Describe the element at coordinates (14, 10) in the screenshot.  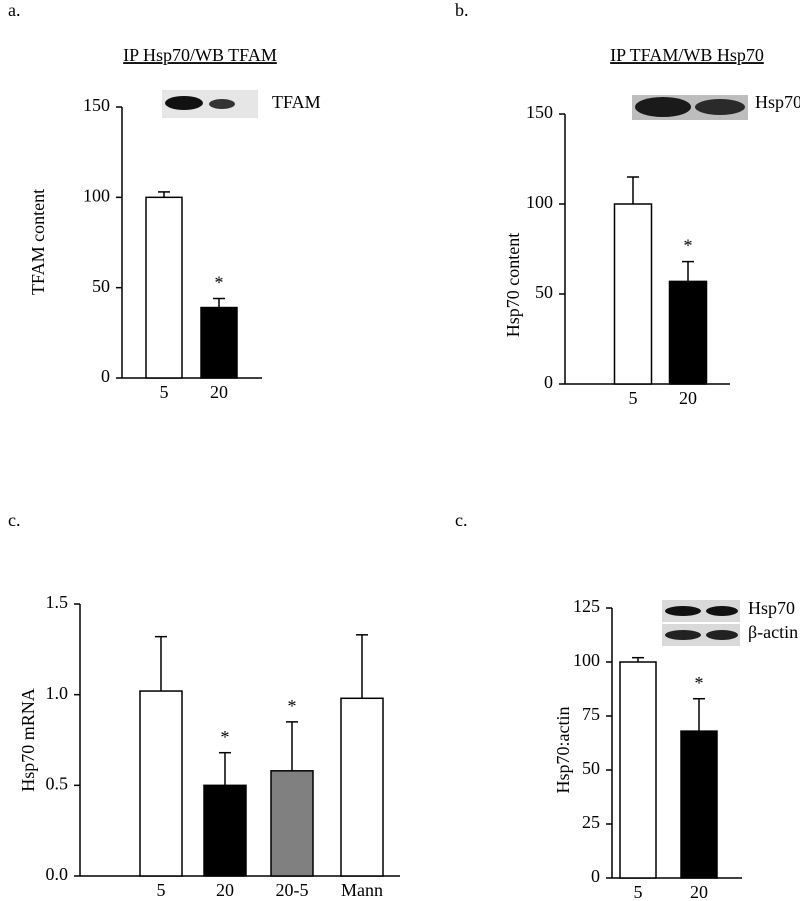
I see `panel-label: a.` at that location.